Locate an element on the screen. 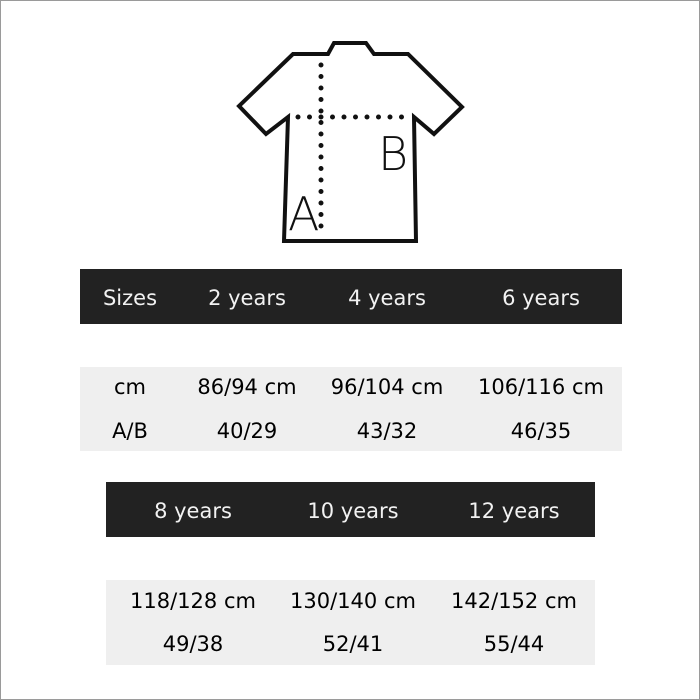 This screenshot has height=700, width=700. table2-header is located at coordinates (350, 509).